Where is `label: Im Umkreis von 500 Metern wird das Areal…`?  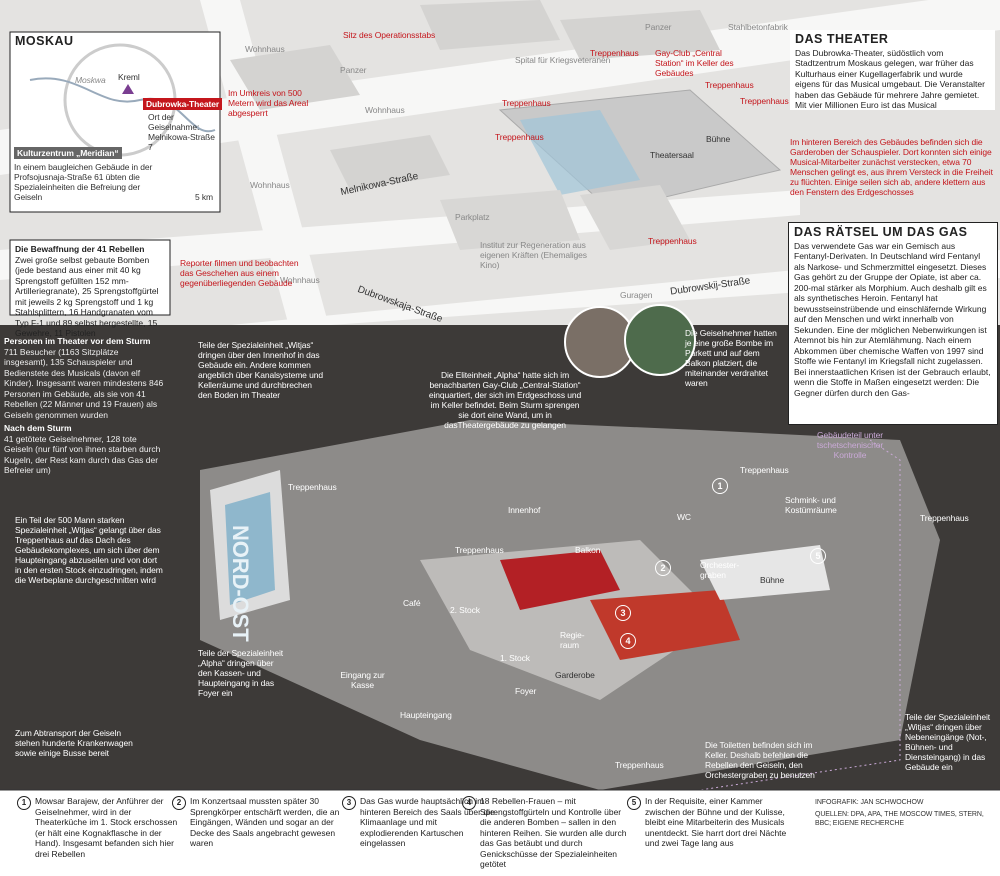
label: Im Umkreis von 500 Metern wird das Areal… is located at coordinates (268, 103).